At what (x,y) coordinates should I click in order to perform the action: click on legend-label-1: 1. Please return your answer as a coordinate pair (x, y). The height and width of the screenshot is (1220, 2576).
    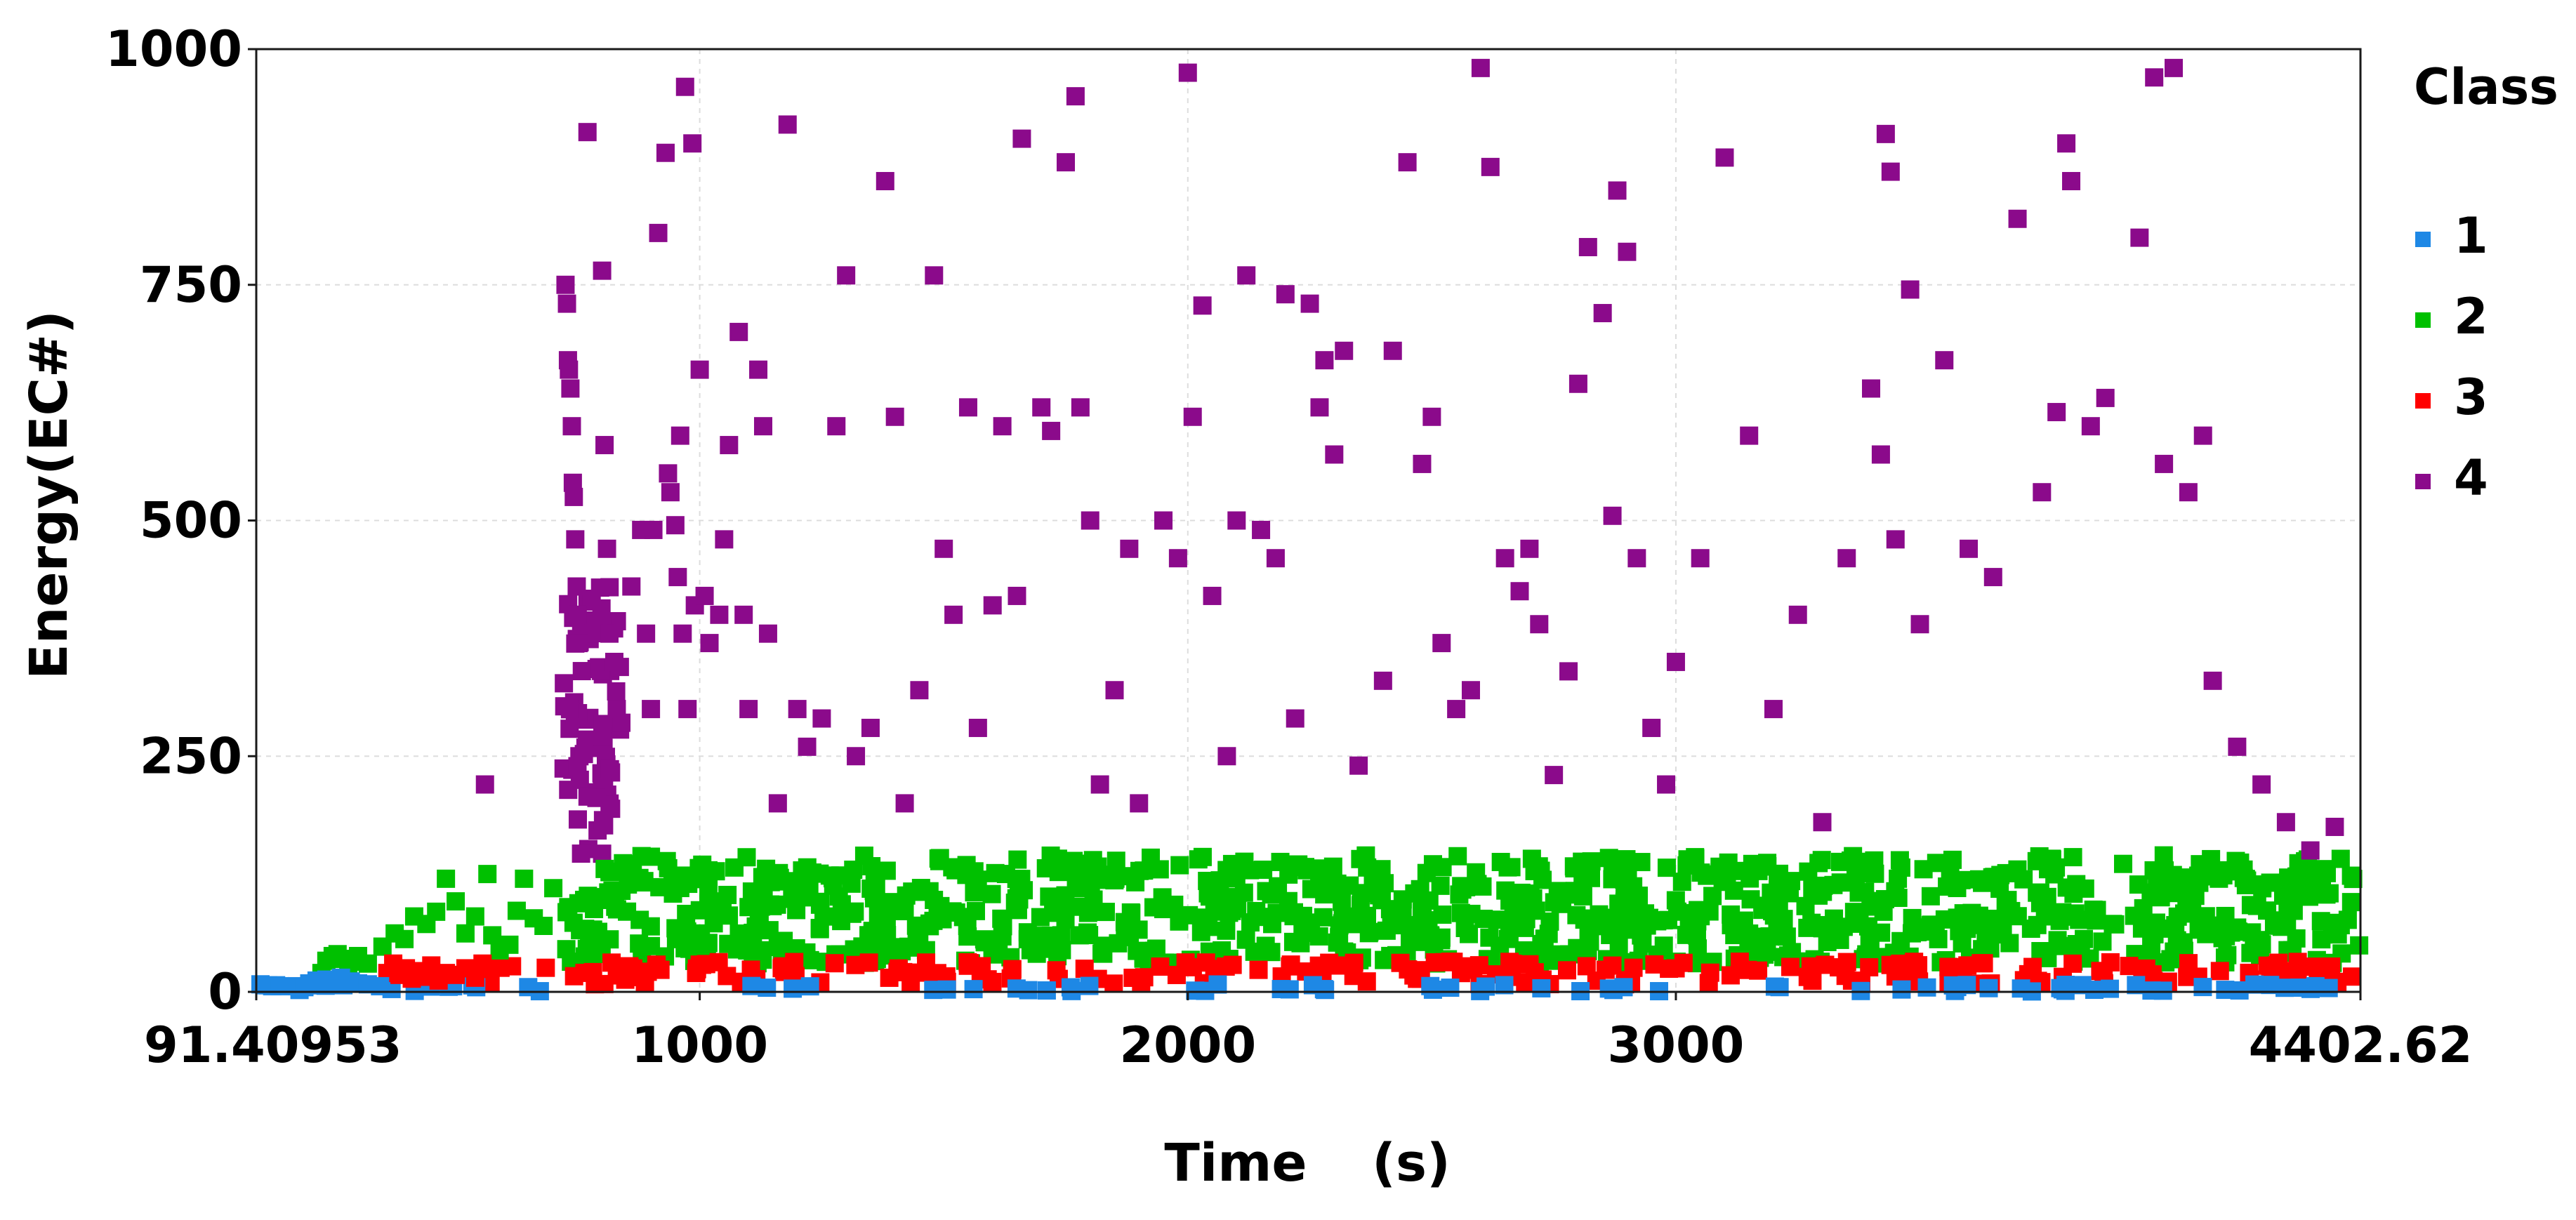
    Looking at the image, I should click on (2471, 236).